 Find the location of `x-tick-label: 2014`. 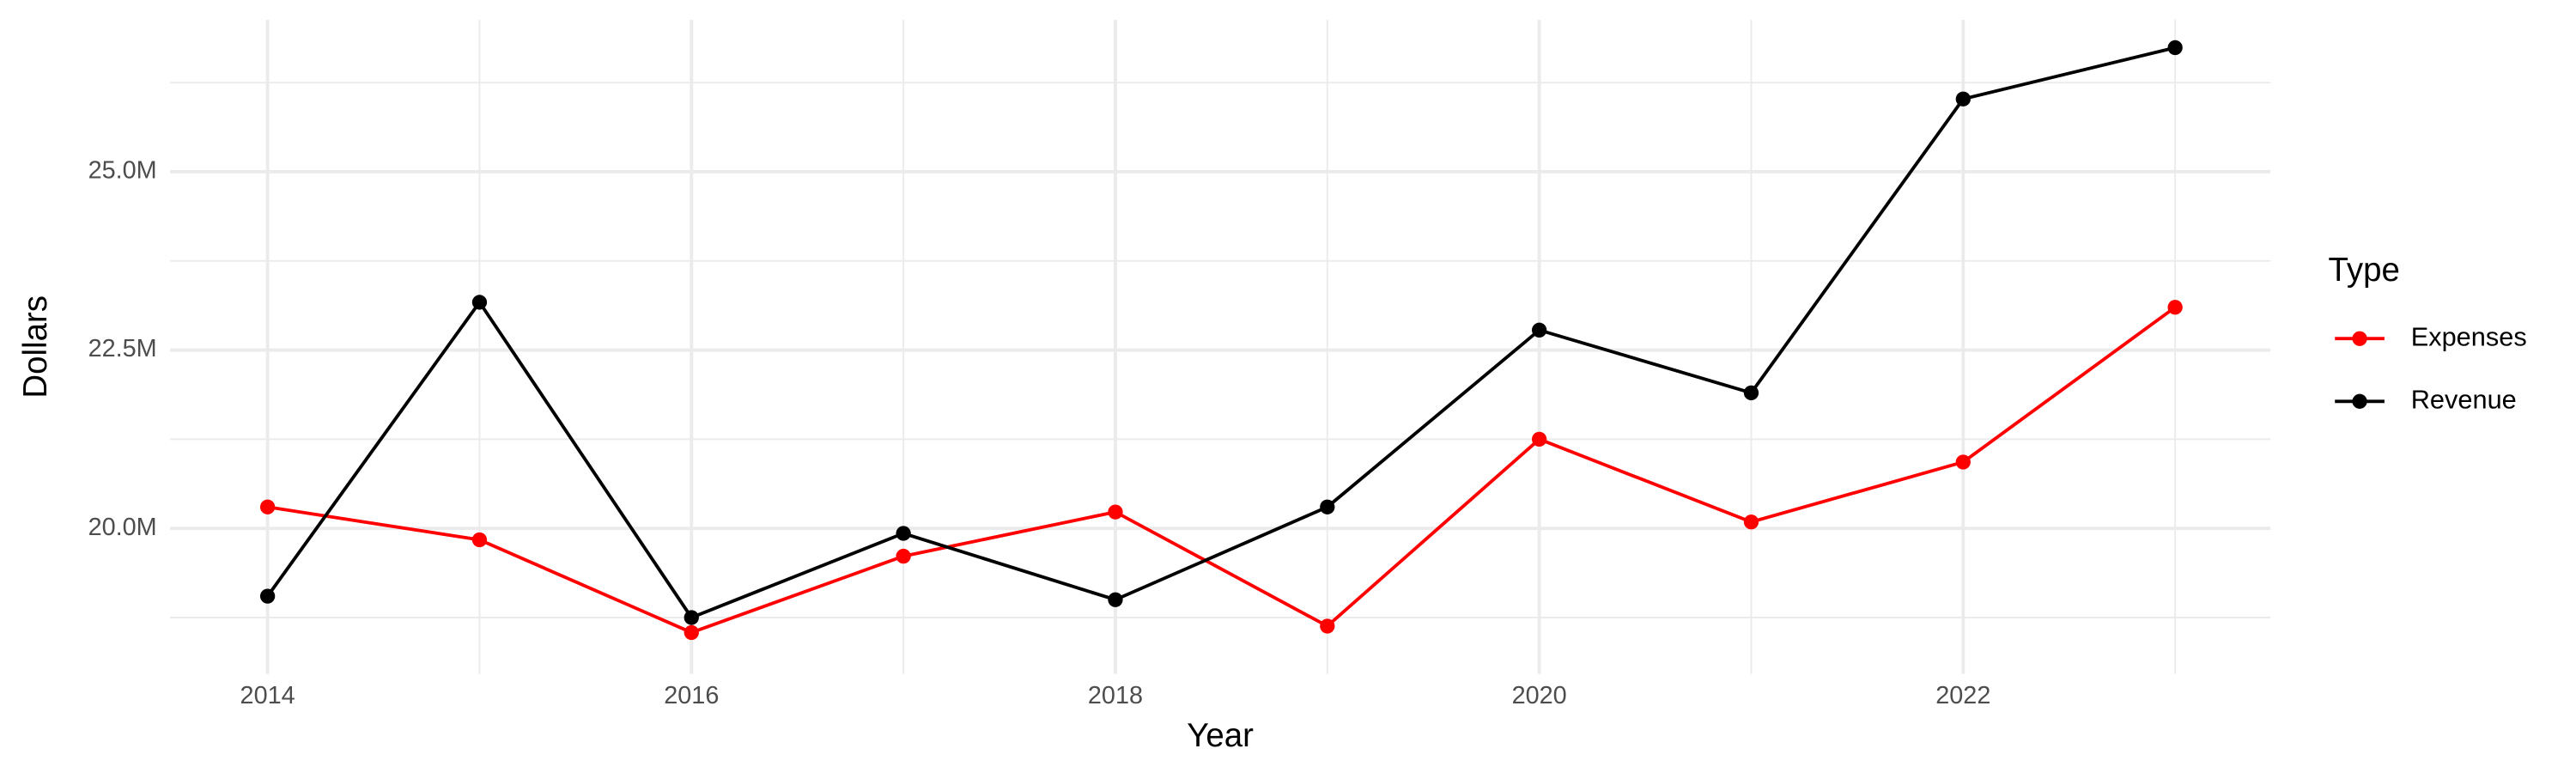

x-tick-label: 2014 is located at coordinates (268, 695).